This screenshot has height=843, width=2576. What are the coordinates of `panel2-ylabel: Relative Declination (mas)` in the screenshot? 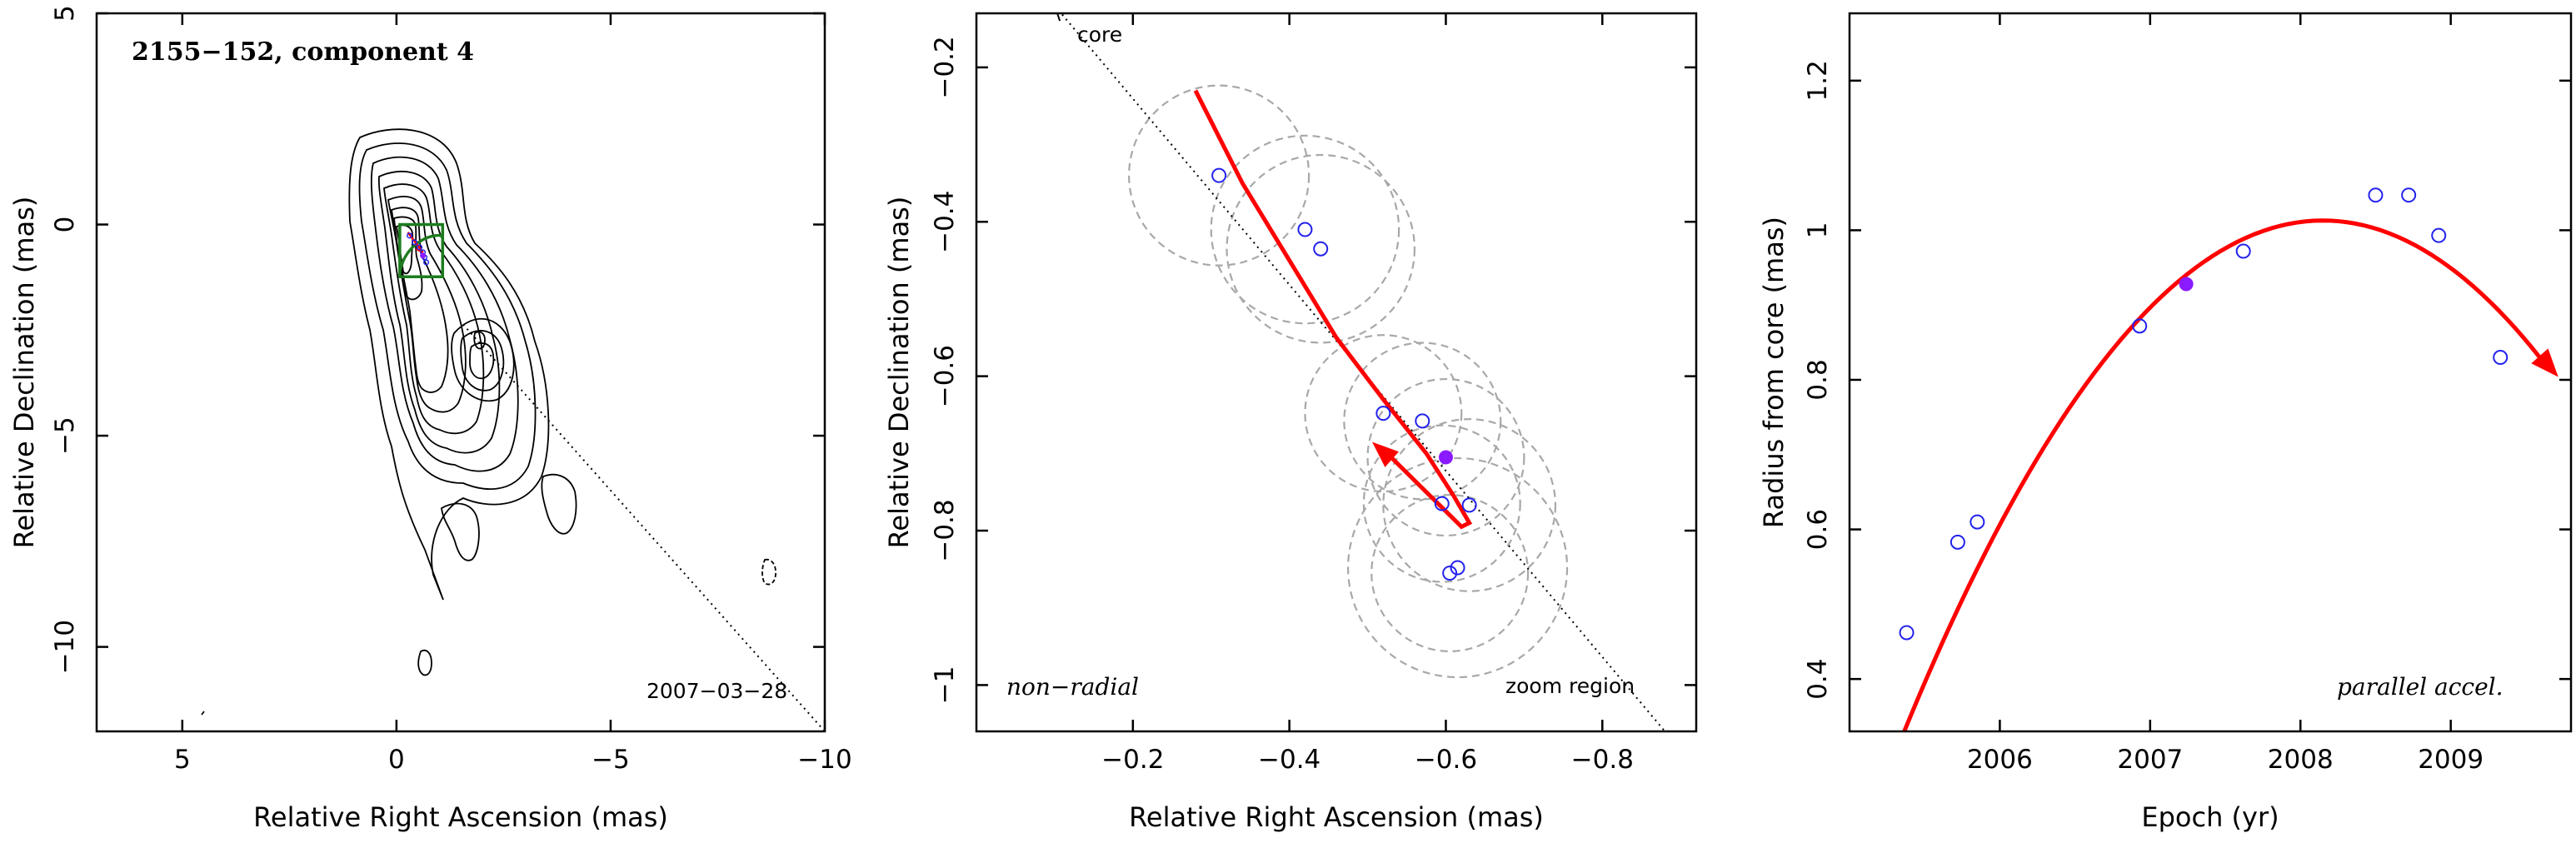 It's located at (899, 373).